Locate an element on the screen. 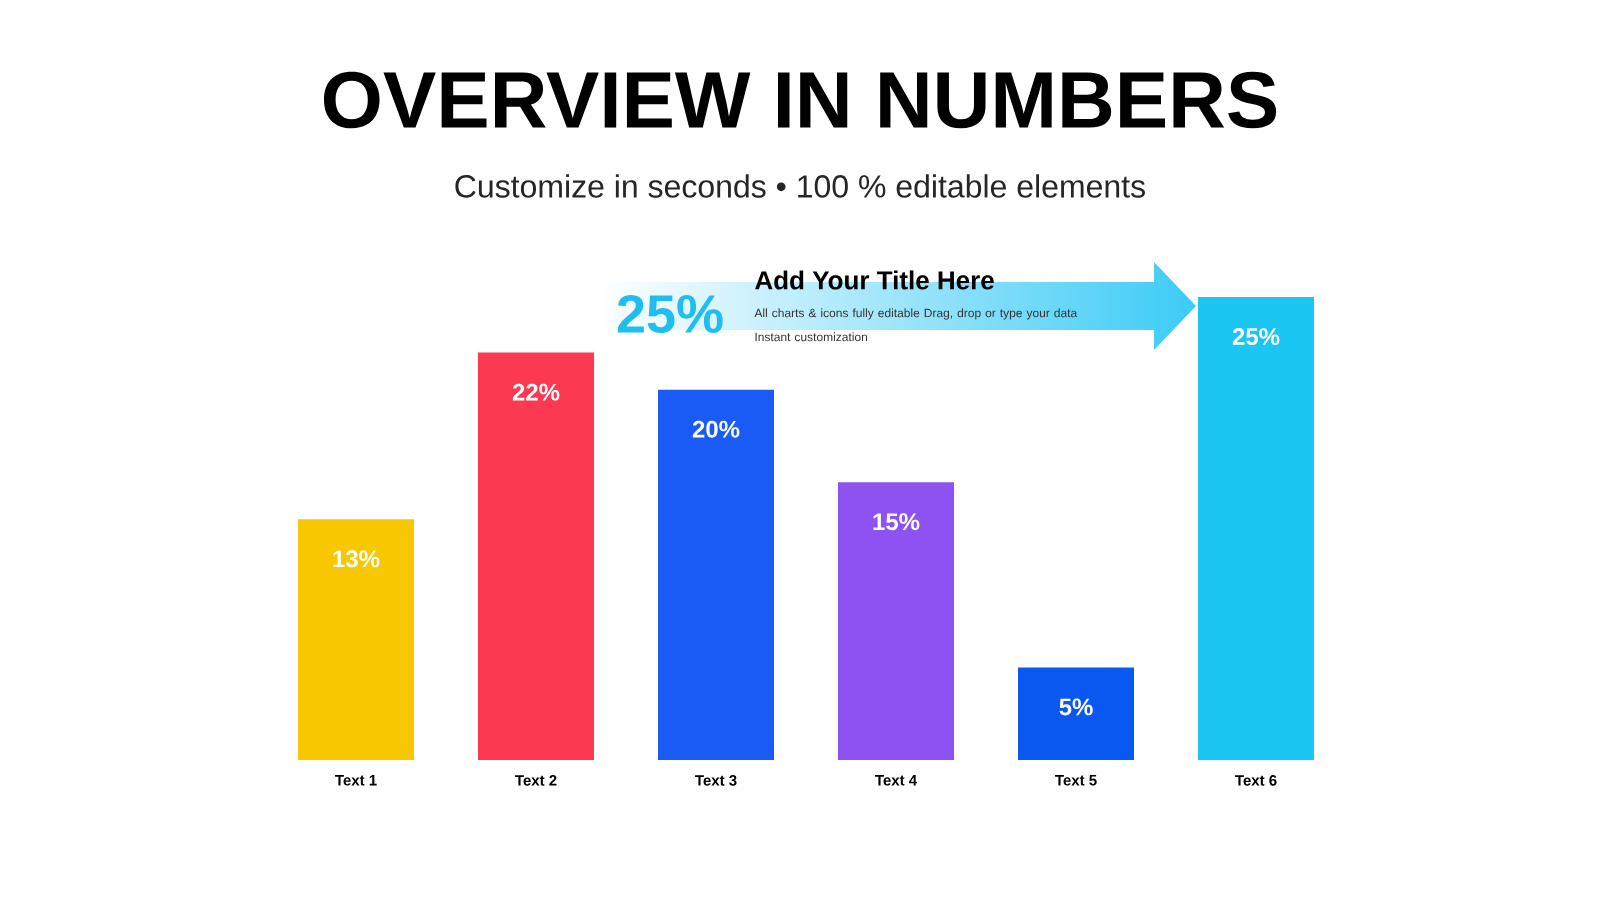  data-label: 15% is located at coordinates (896, 522).